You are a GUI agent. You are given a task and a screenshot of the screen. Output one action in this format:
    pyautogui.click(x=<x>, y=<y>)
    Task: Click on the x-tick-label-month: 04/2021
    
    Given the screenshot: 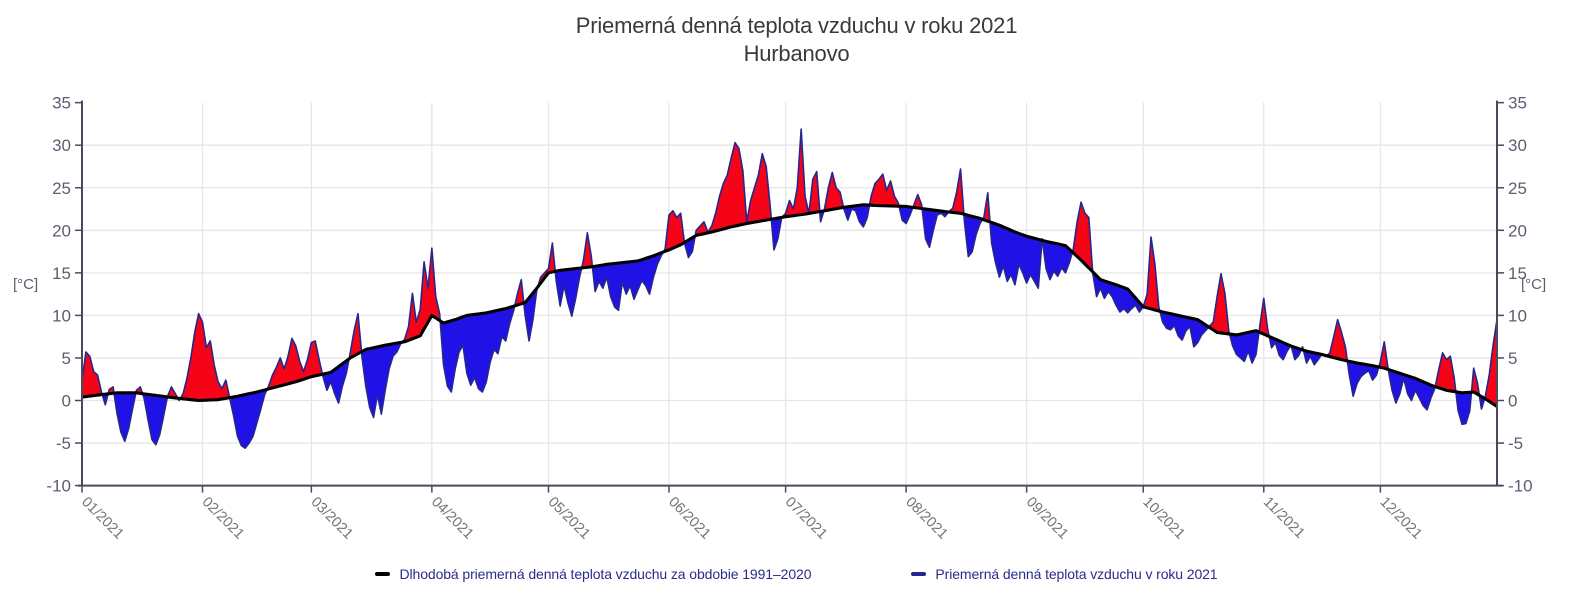 What is the action you would take?
    pyautogui.click(x=452, y=518)
    